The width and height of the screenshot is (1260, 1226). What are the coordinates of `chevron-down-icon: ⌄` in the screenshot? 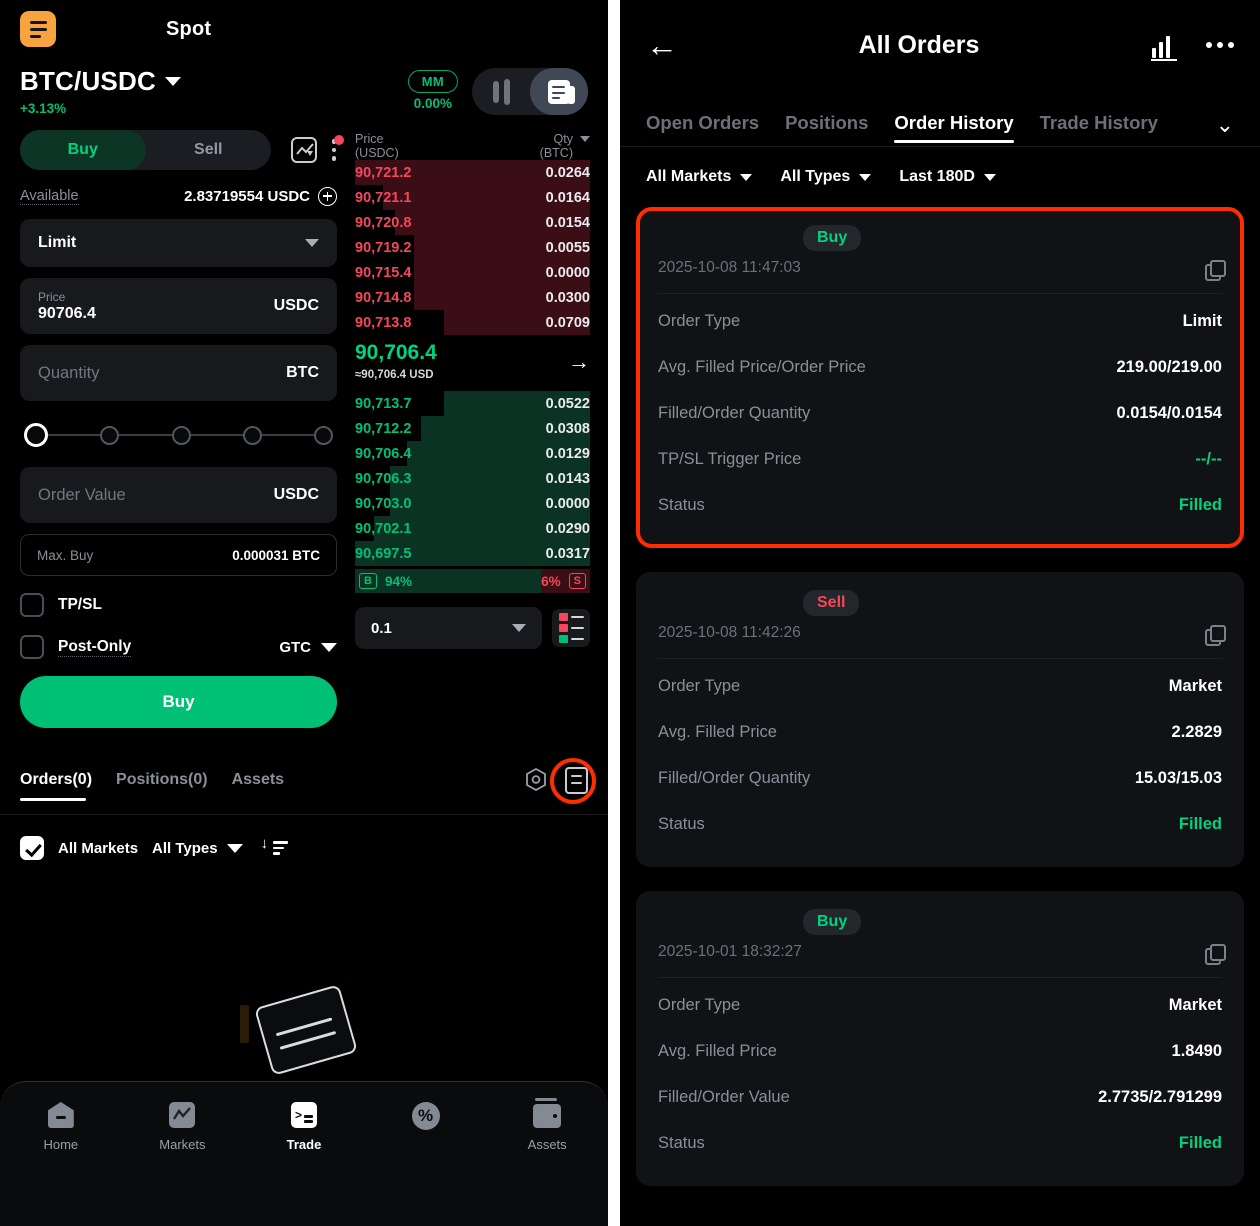 It's located at (1224, 124).